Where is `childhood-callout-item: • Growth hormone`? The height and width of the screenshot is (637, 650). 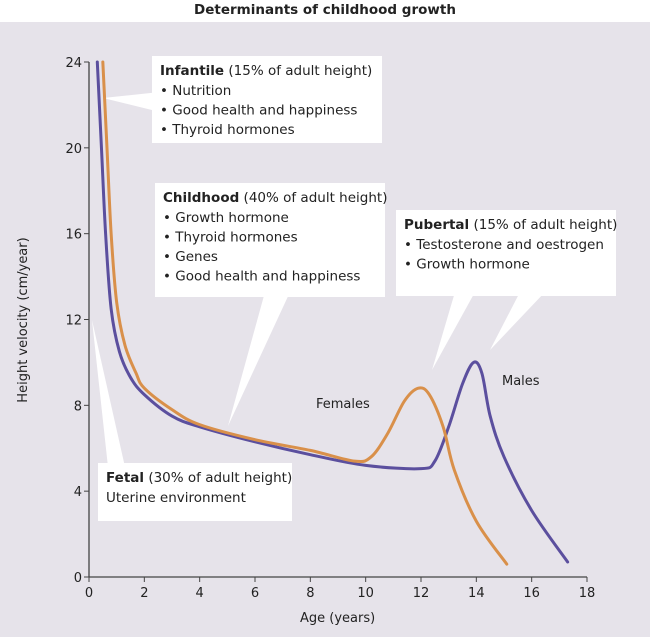 childhood-callout-item: • Growth hormone is located at coordinates (226, 218).